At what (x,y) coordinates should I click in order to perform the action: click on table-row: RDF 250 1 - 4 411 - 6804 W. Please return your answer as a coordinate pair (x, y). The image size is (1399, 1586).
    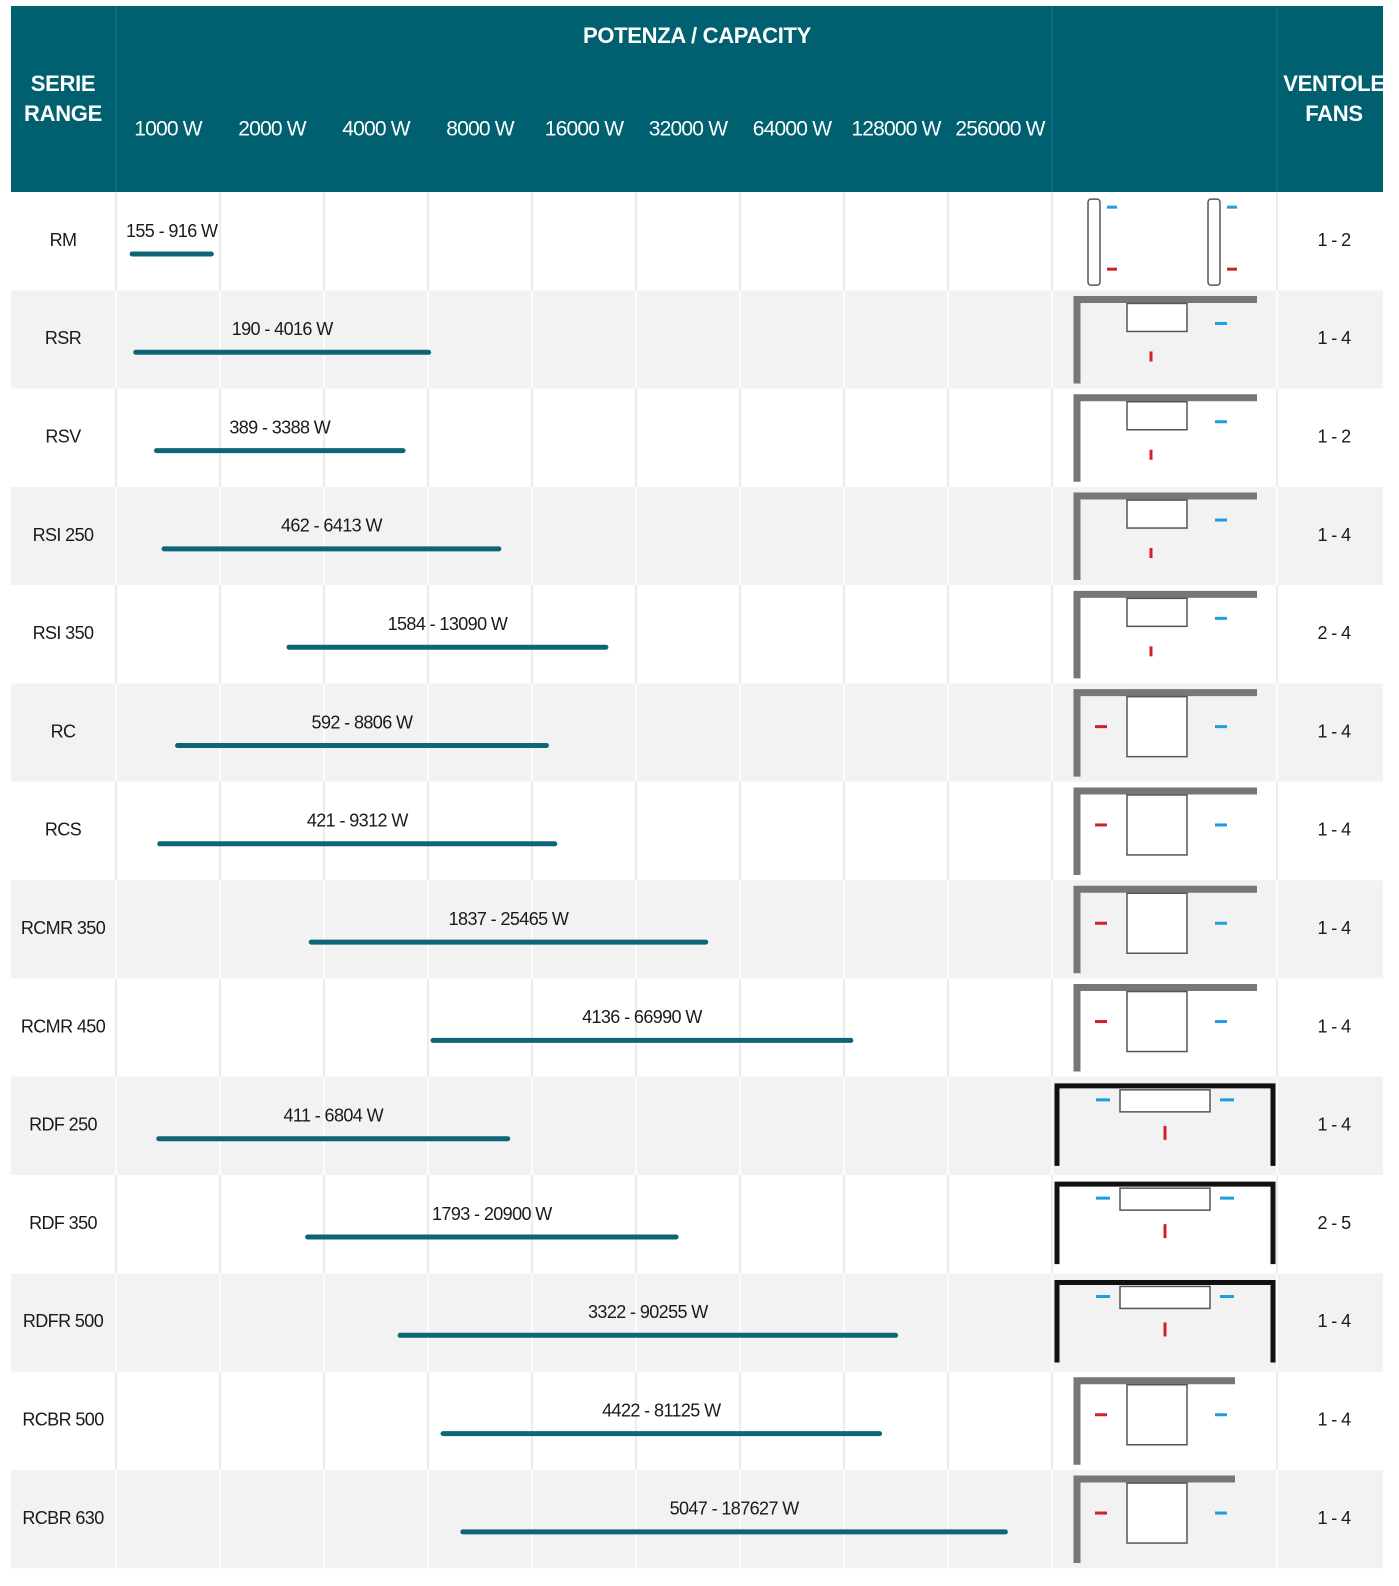
    Looking at the image, I should click on (697, 1125).